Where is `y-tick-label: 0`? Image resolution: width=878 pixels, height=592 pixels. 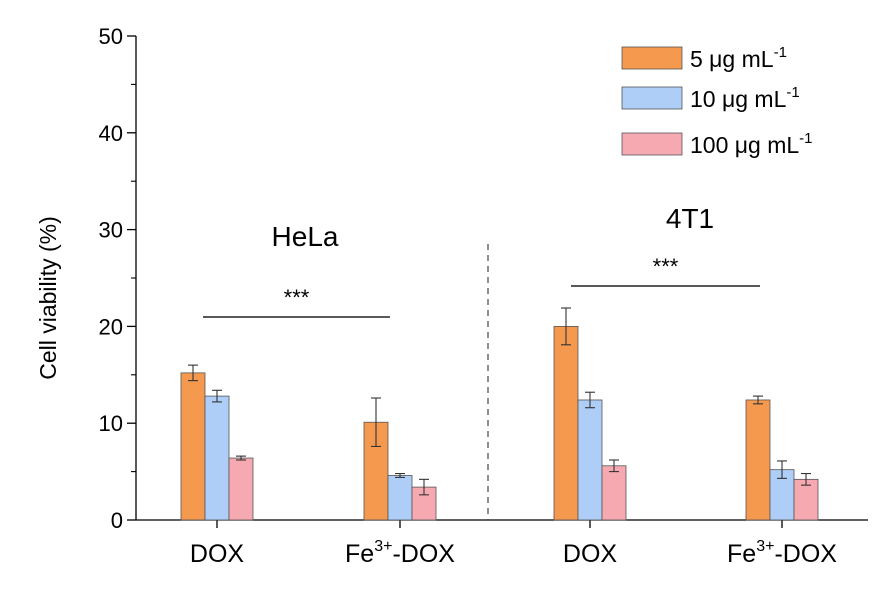
y-tick-label: 0 is located at coordinates (117, 520).